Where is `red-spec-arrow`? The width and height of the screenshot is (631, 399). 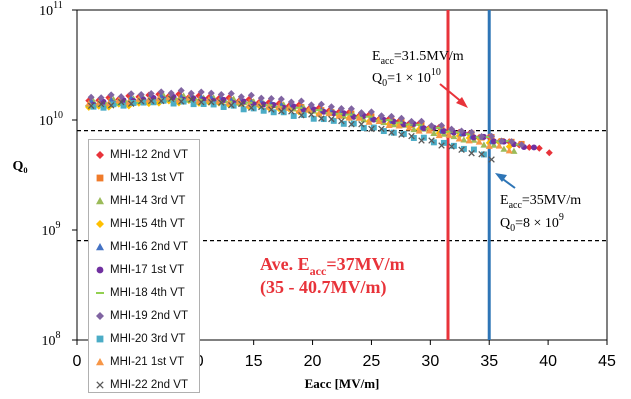 red-spec-arrow is located at coordinates (451, 93).